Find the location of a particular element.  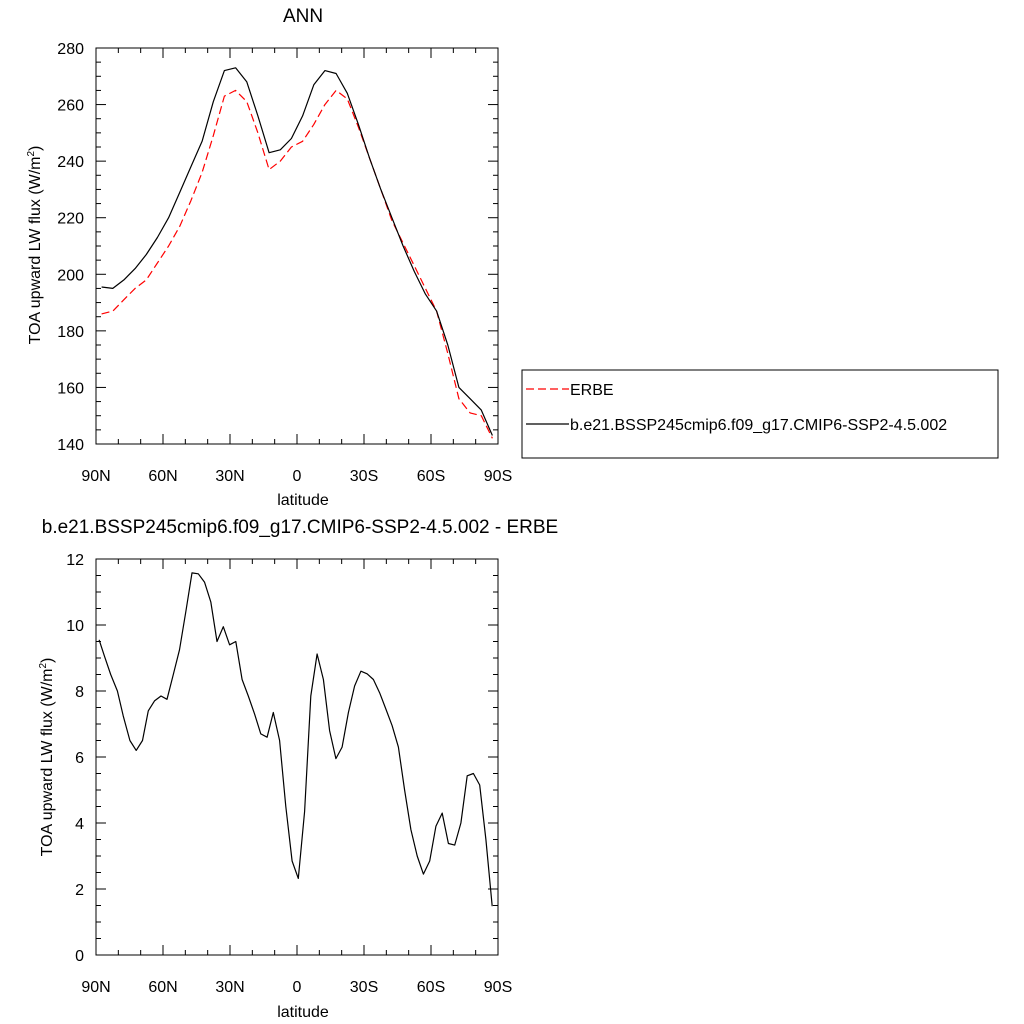

bottom-y-tick-label: 10 is located at coordinates (75, 626).